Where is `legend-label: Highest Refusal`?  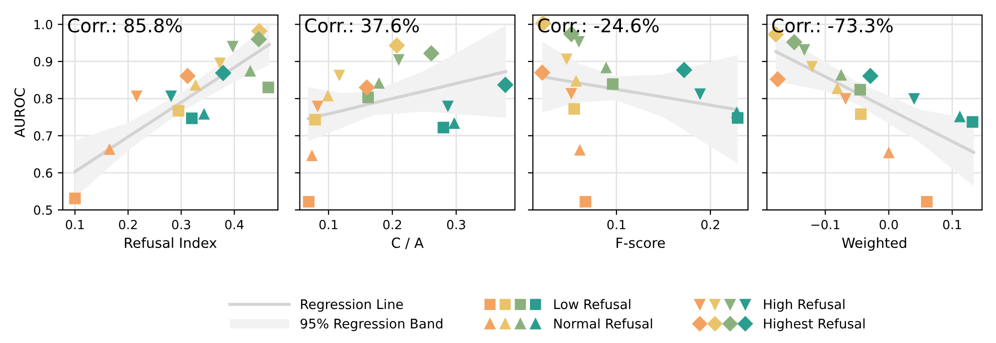
legend-label: Highest Refusal is located at coordinates (814, 325).